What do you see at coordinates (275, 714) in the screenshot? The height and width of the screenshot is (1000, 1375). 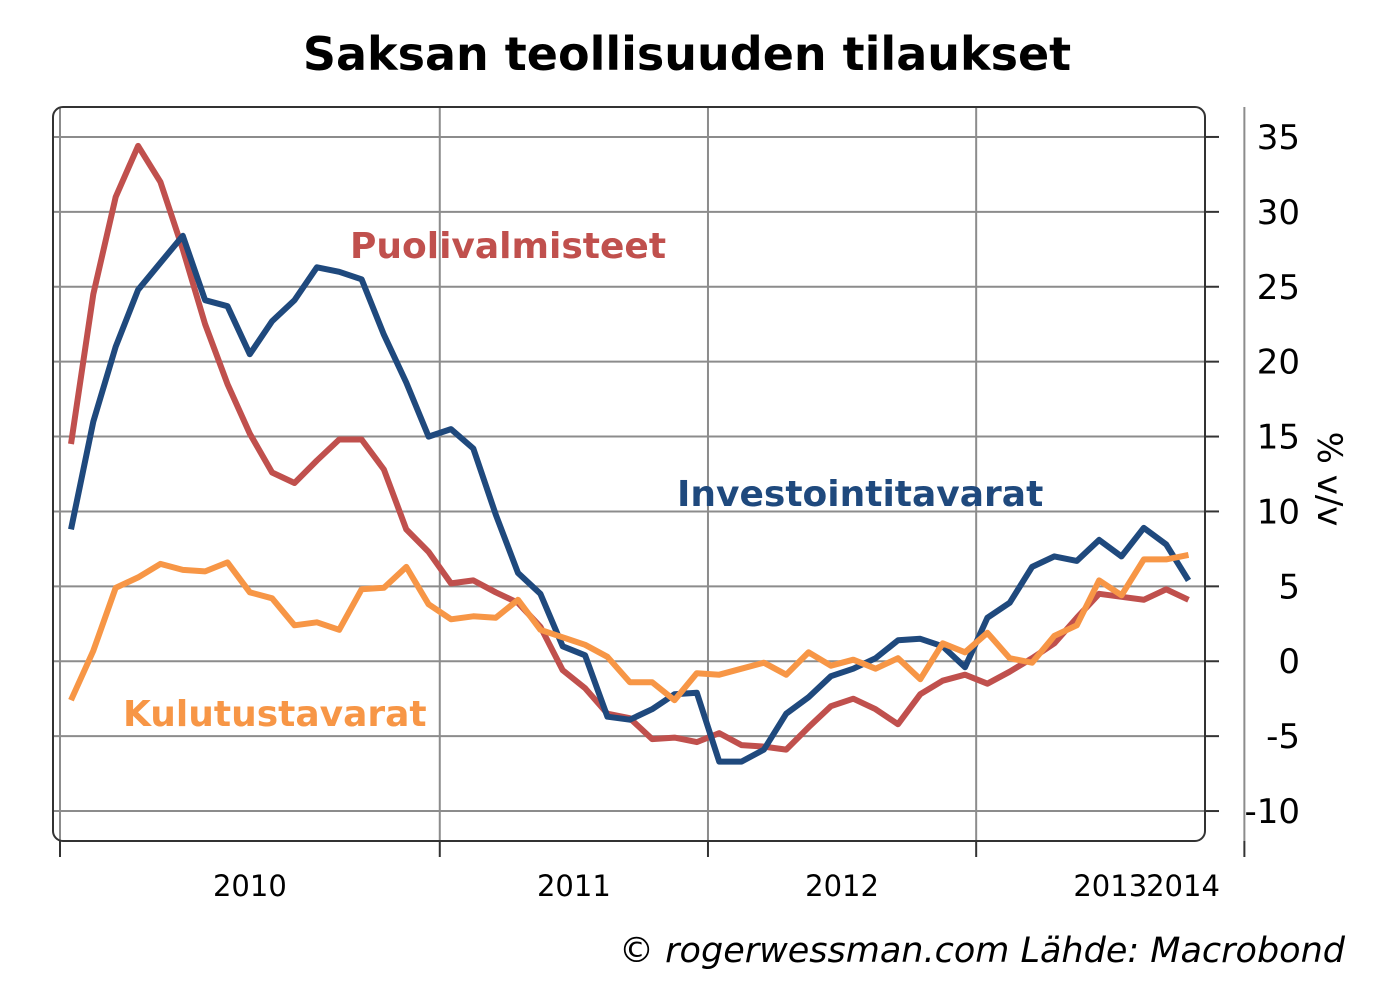 I see `series-label-kulutustavarat: Kulutustavarat` at bounding box center [275, 714].